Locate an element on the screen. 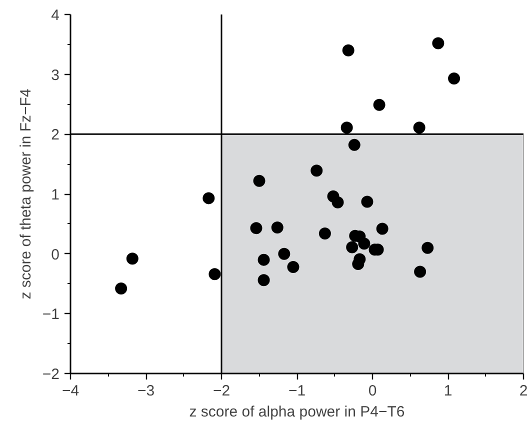 The height and width of the screenshot is (433, 531). x-tick-label: −4 is located at coordinates (71, 391).